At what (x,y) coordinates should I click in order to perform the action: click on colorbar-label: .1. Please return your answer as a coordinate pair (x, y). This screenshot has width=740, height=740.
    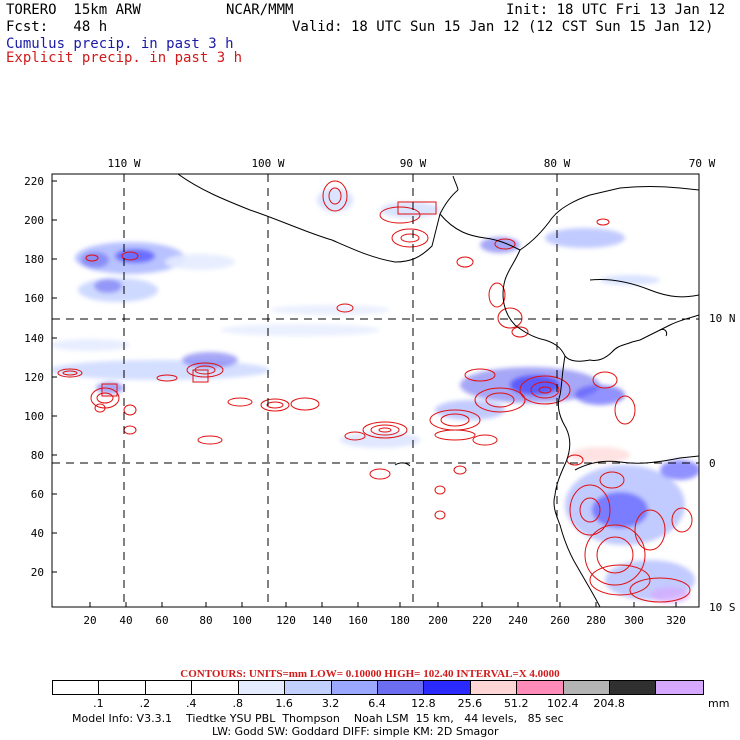
    Looking at the image, I should click on (98, 703).